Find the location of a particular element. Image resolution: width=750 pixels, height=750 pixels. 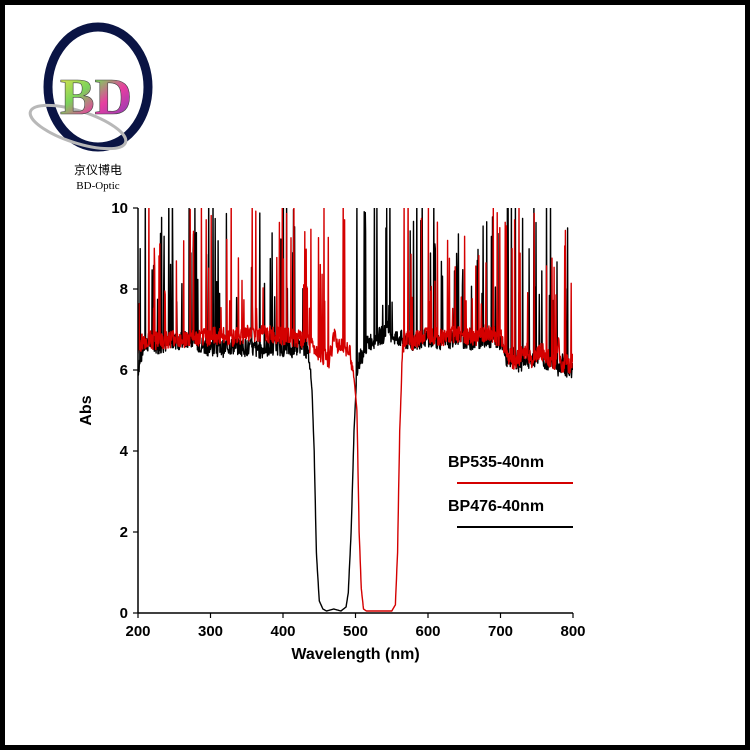

x-tick-label: 400 is located at coordinates (282, 631).